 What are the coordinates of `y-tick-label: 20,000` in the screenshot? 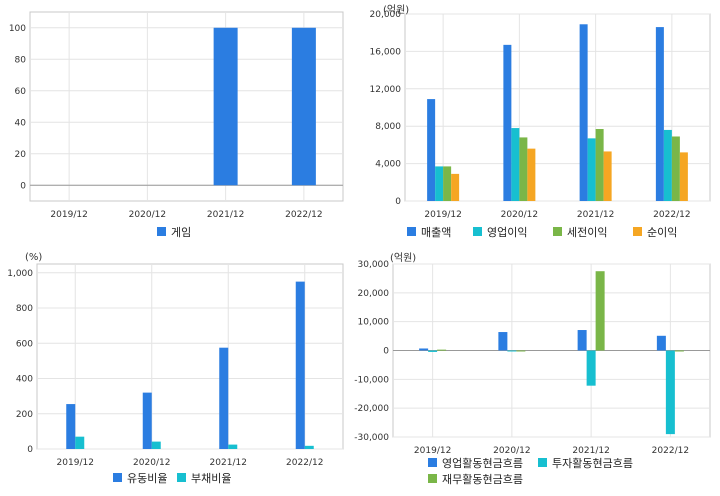 It's located at (386, 15).